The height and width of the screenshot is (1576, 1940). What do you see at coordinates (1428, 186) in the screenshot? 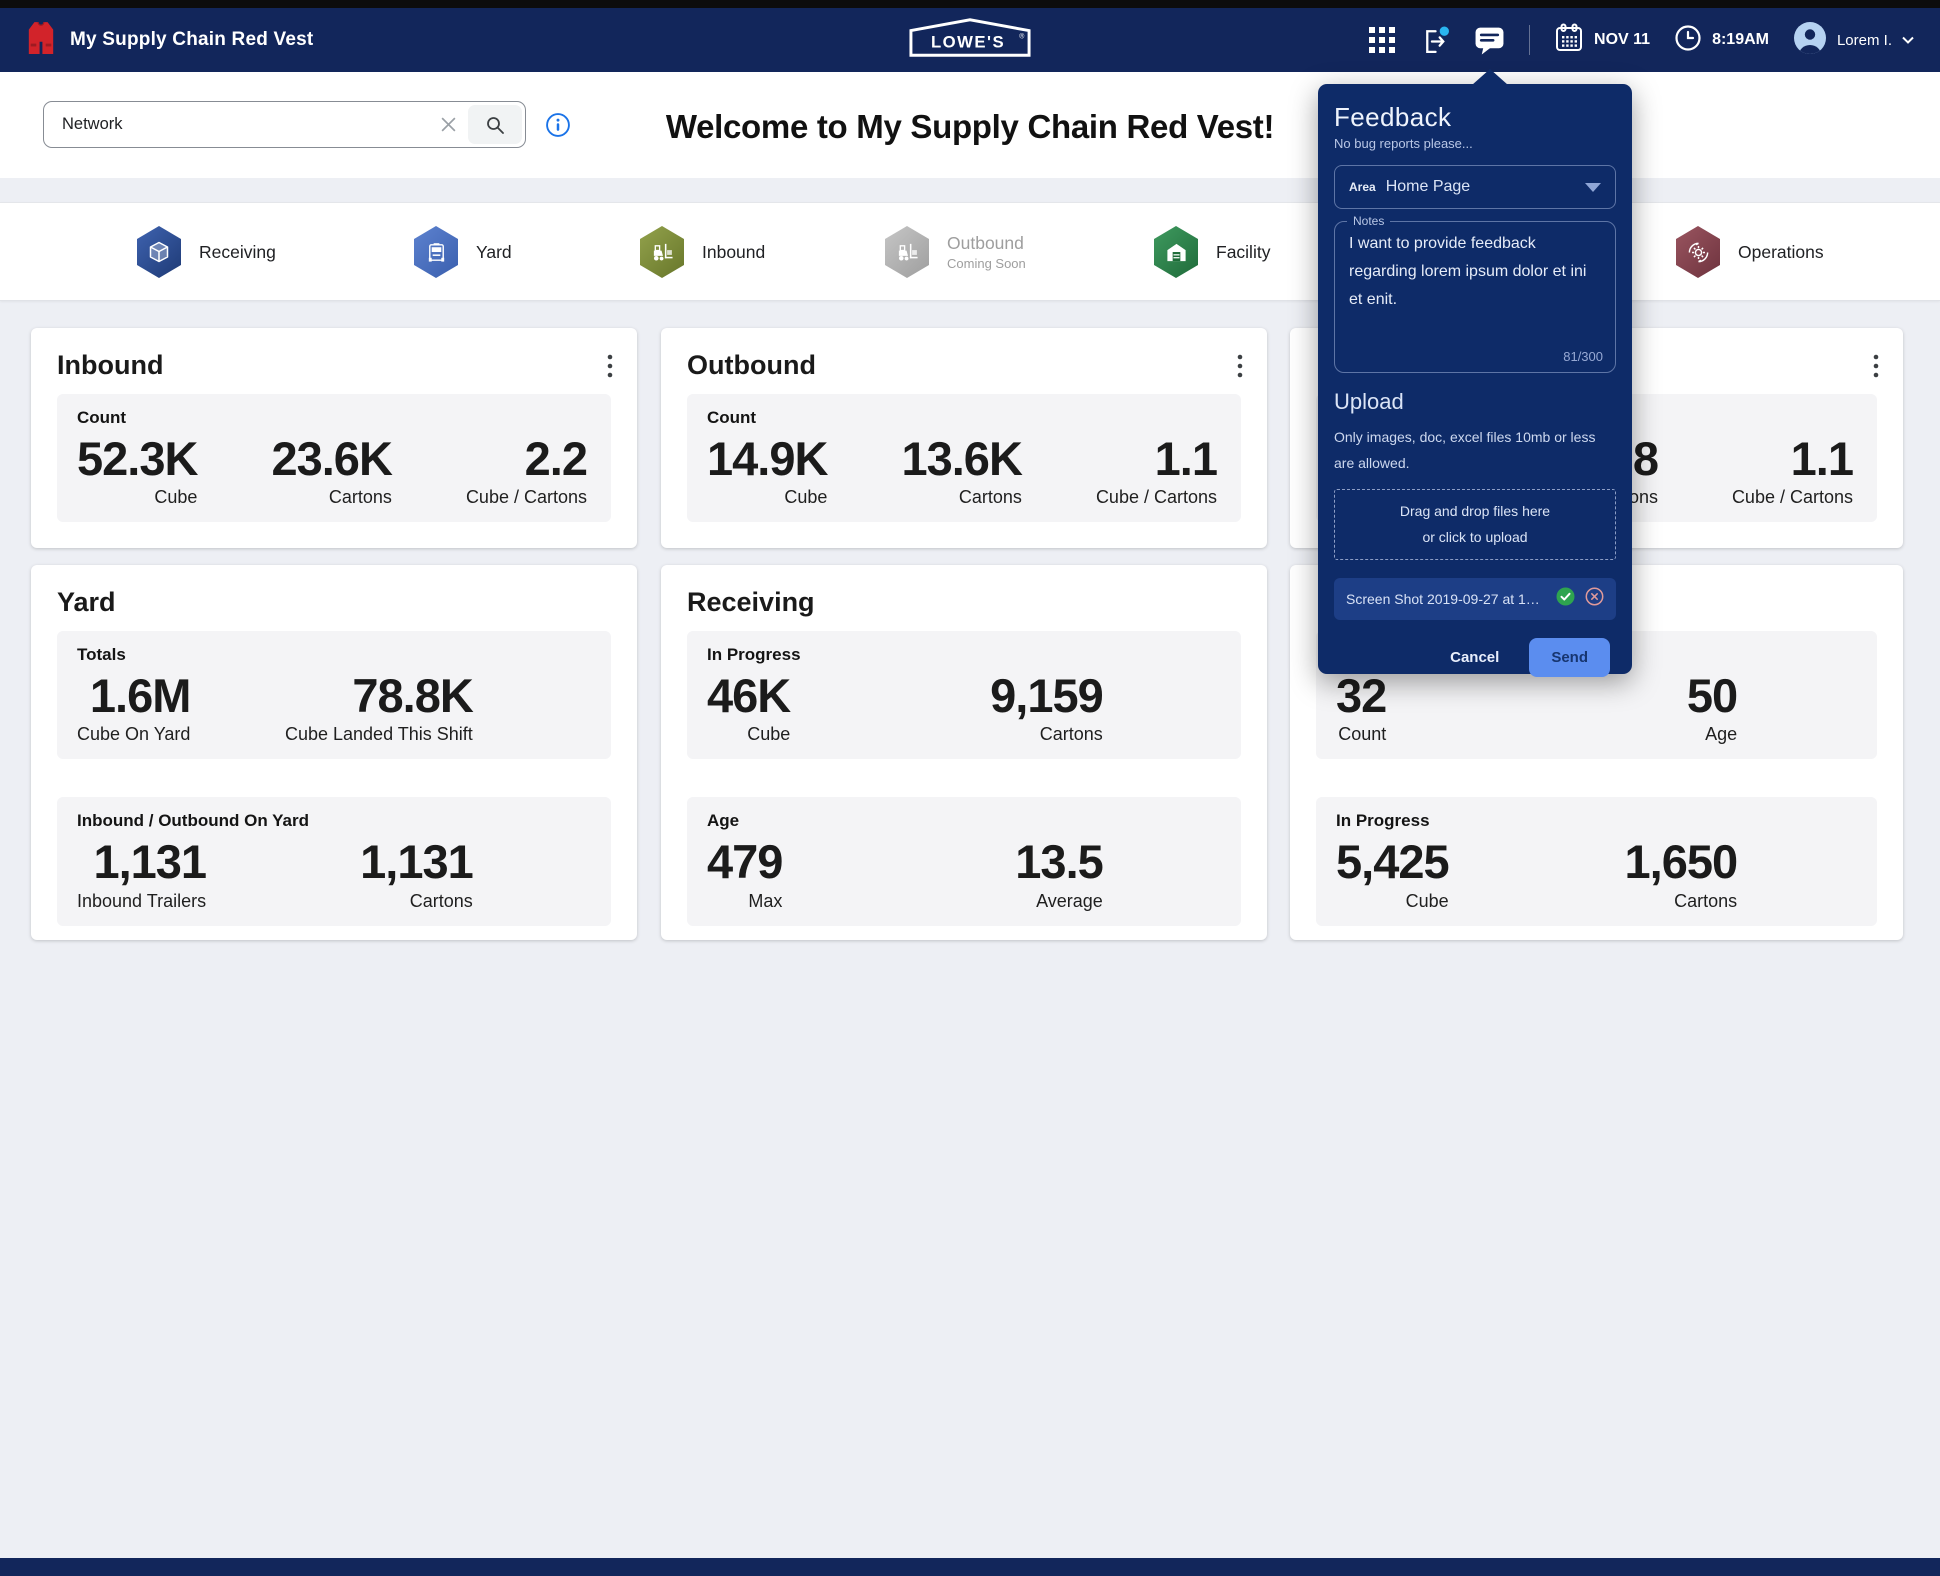
I see `area-select-value: Home Page` at bounding box center [1428, 186].